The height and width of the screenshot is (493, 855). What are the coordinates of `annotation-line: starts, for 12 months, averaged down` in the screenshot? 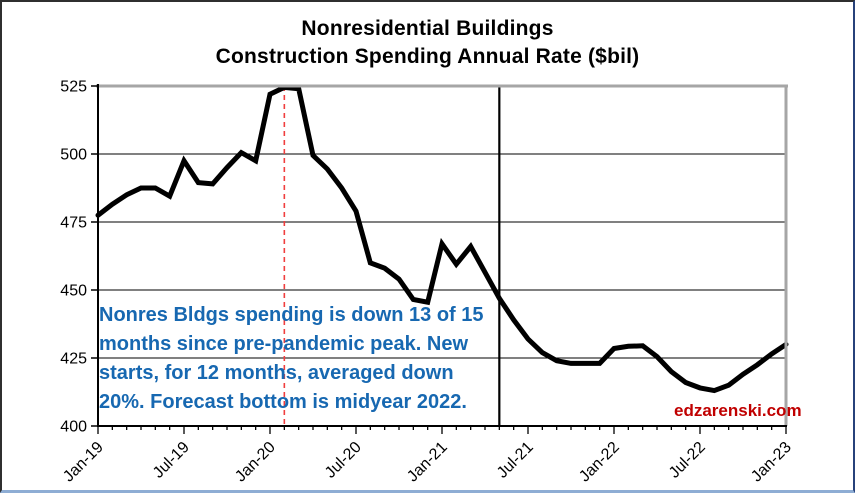 It's located at (276, 373).